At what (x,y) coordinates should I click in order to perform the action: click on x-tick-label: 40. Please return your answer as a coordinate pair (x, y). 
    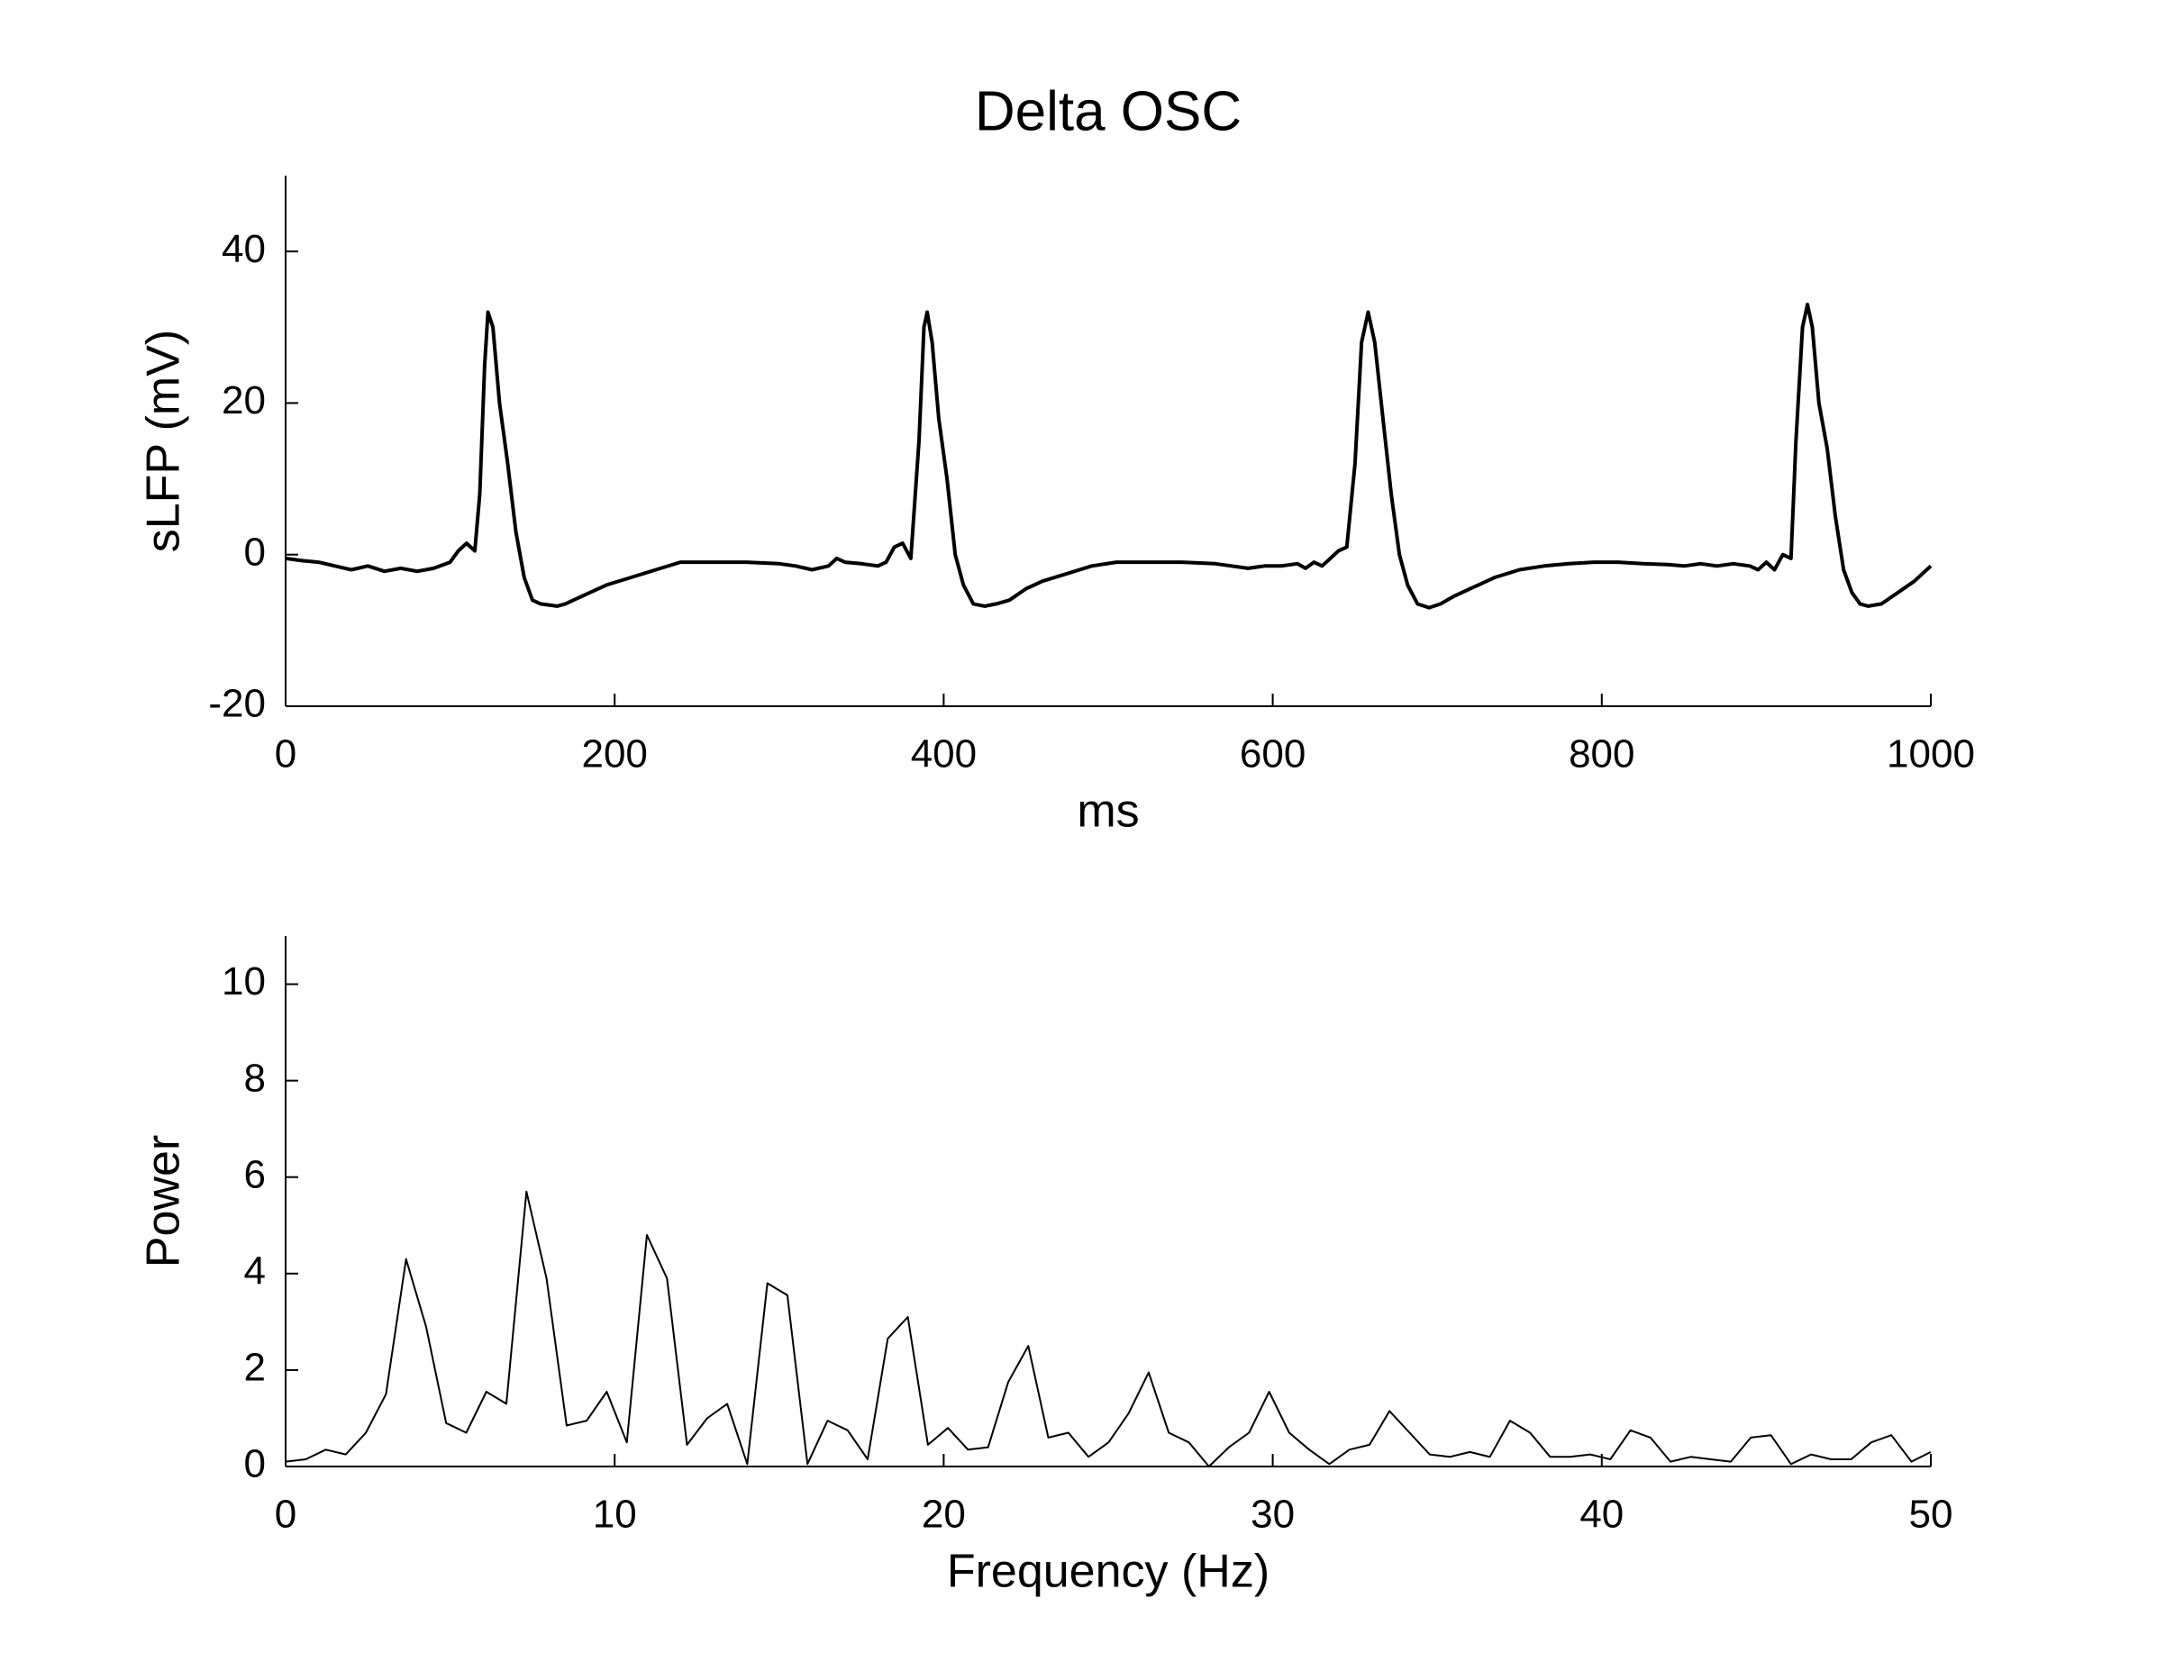
    Looking at the image, I should click on (1602, 1515).